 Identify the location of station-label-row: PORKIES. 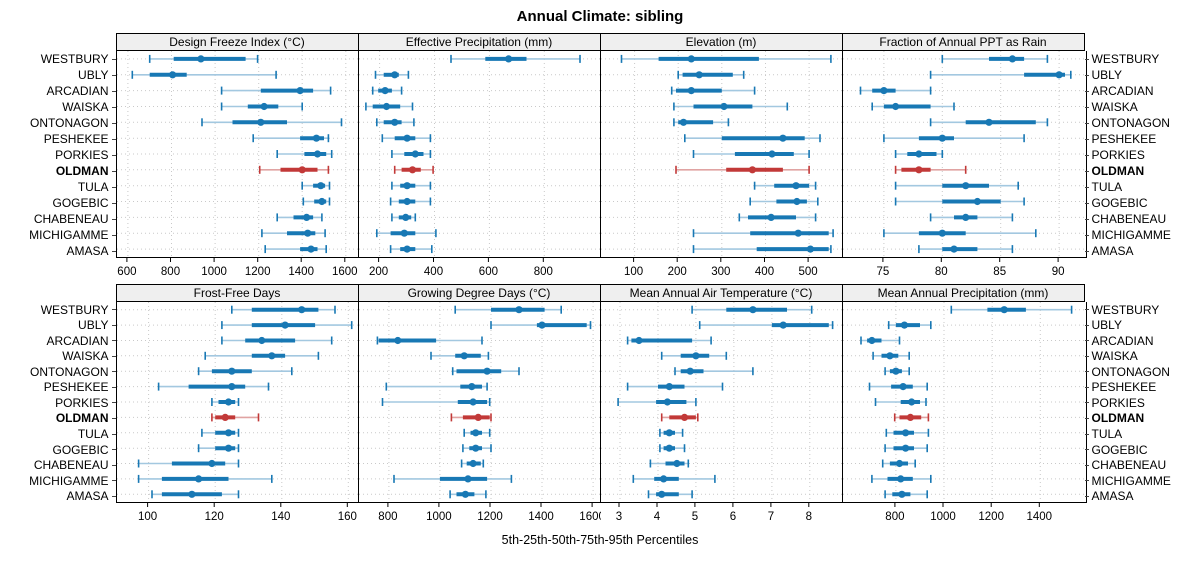
(60, 155).